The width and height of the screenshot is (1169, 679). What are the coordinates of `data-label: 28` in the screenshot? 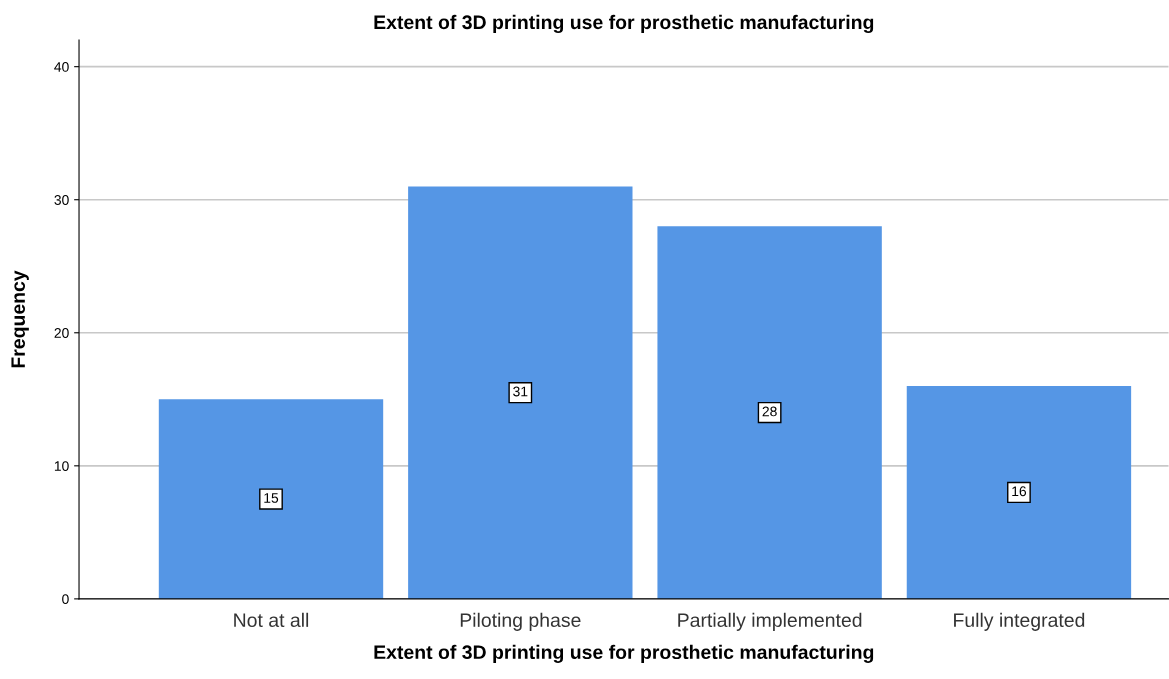 It's located at (769, 411).